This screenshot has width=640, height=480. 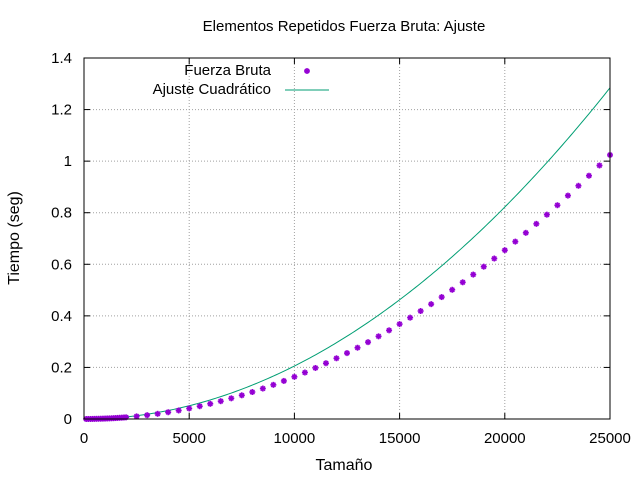 I want to click on x-tick-label: 5000, so click(x=189, y=438).